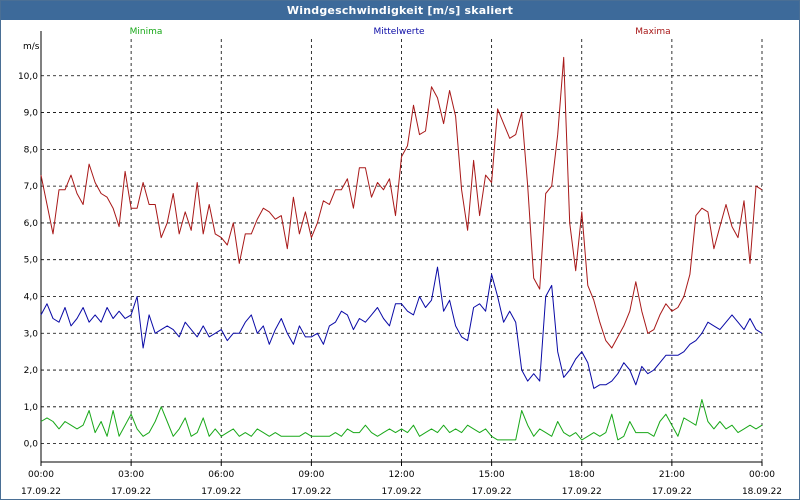 The height and width of the screenshot is (501, 800). I want to click on y-axis-unit: m/s, so click(31, 47).